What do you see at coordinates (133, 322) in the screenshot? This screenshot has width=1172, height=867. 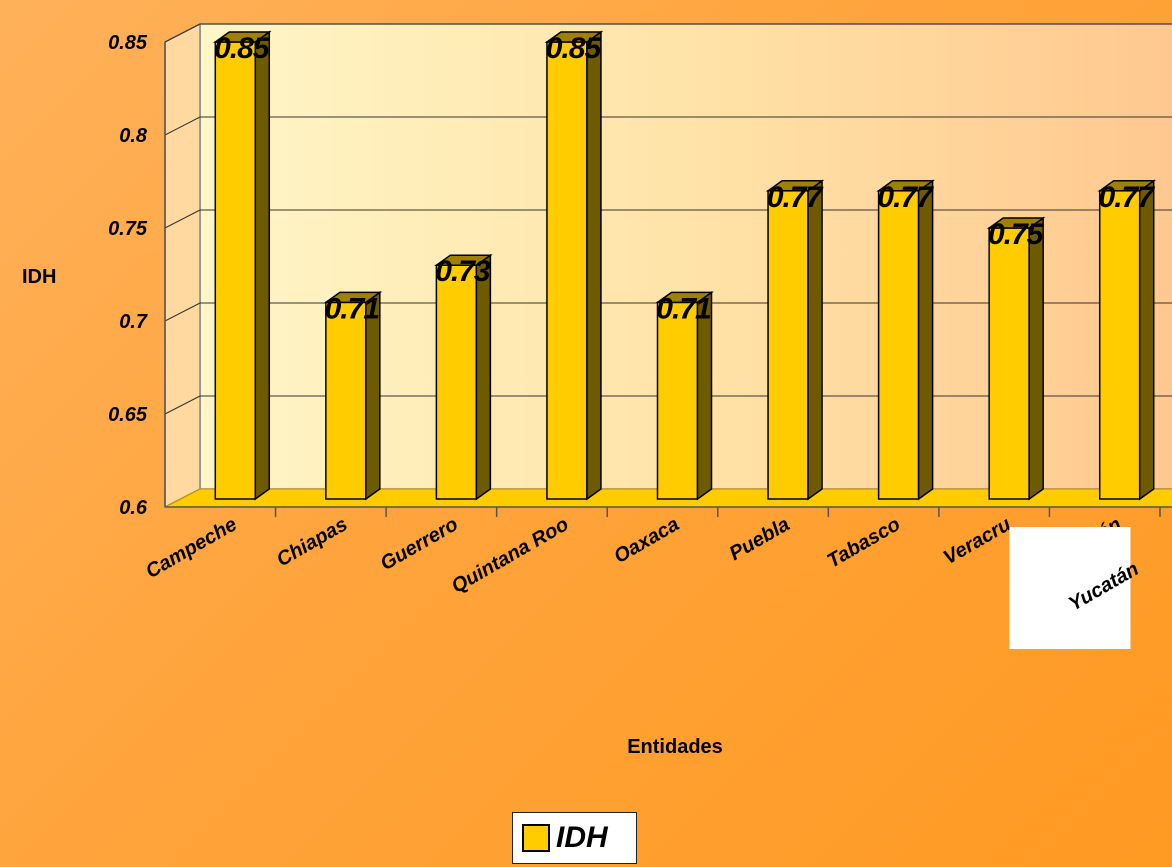 I see `y-tick-label: 0.7` at bounding box center [133, 322].